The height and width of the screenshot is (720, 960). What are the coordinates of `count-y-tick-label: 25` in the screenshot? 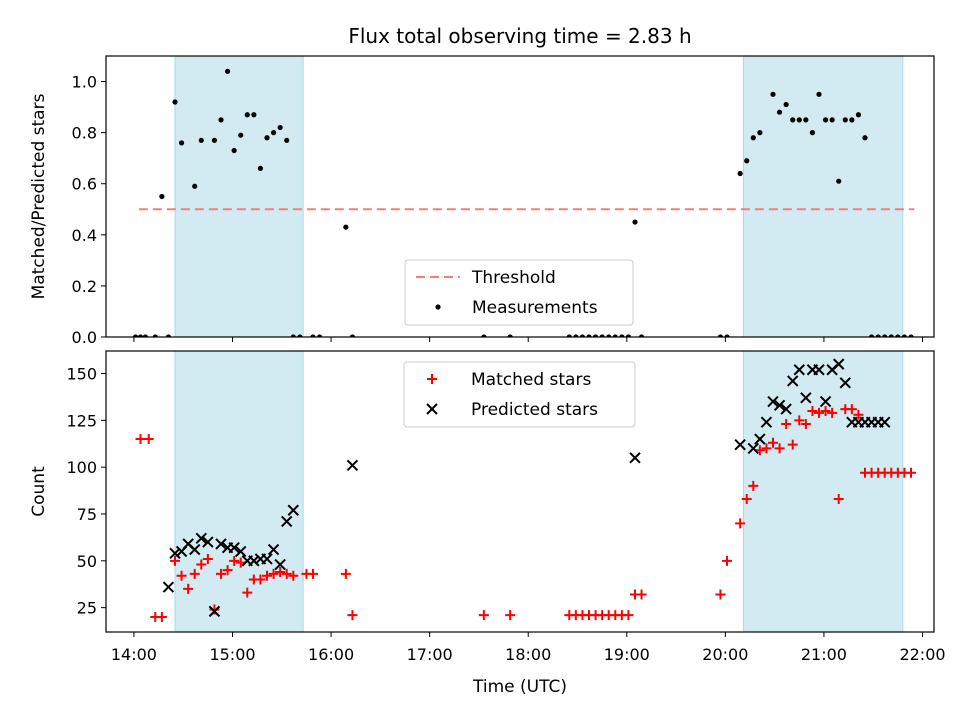 It's located at (87, 608).